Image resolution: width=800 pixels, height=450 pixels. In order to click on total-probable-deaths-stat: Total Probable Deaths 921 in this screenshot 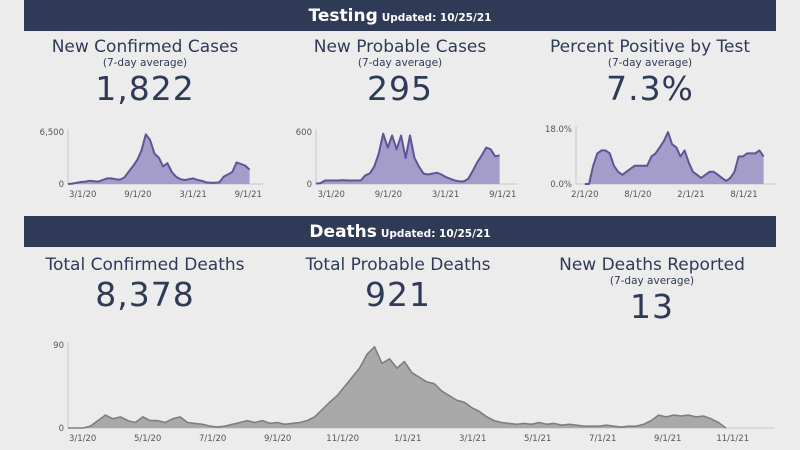, I will do `click(398, 284)`.